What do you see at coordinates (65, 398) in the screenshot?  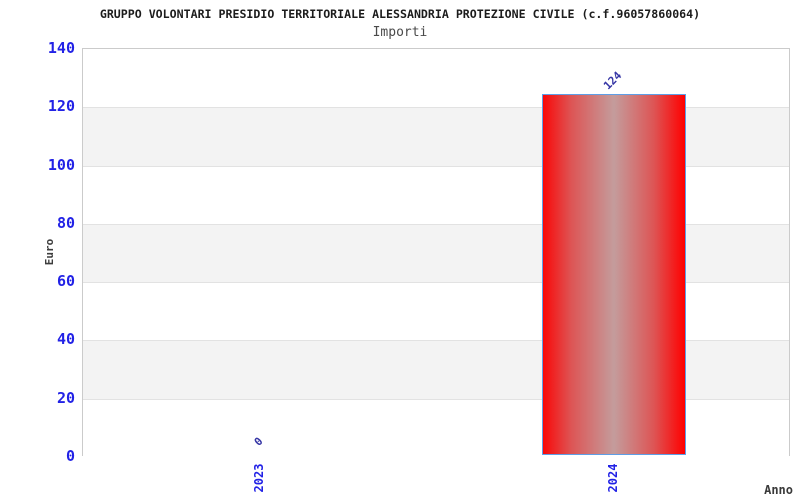 I see `y-tick-label: 20` at bounding box center [65, 398].